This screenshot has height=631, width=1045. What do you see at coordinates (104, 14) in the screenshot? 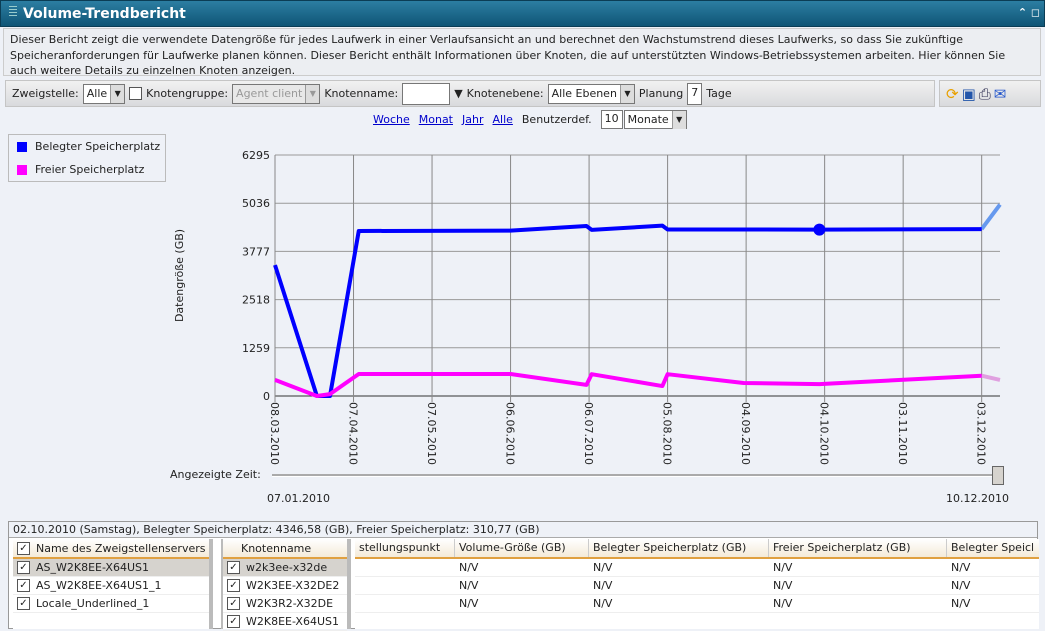
I see `window-title: Volume-Trendbericht` at bounding box center [104, 14].